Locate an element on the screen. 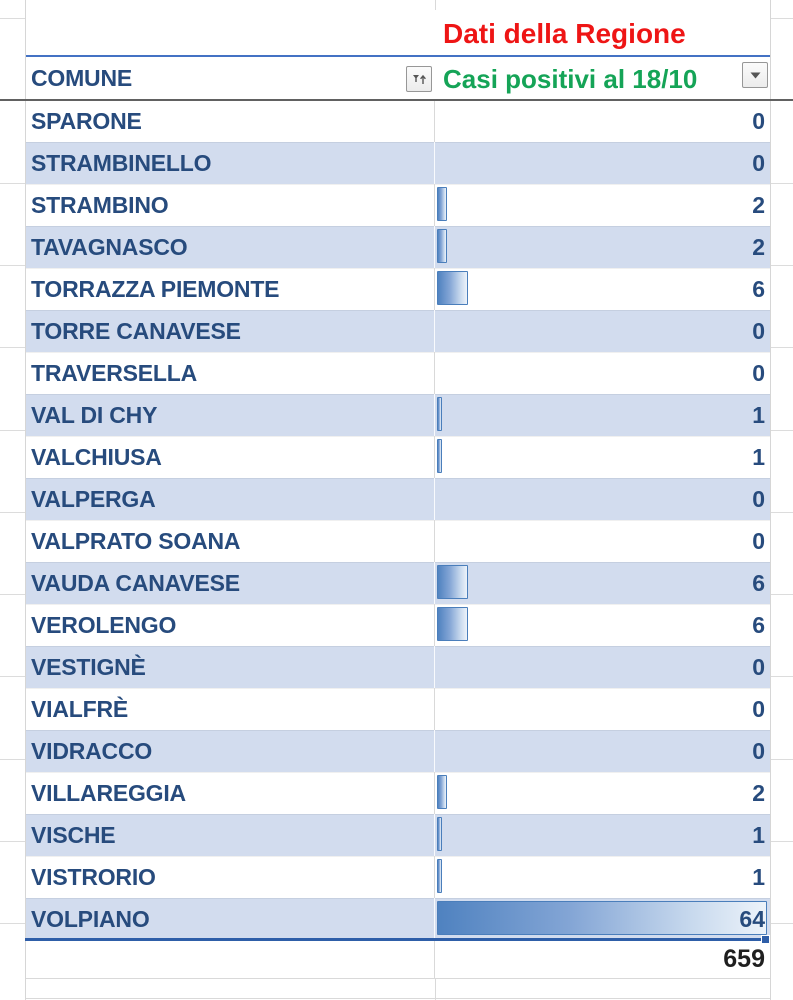 Image resolution: width=793 pixels, height=1000 pixels. comune-name: VISTRORIO is located at coordinates (93, 877).